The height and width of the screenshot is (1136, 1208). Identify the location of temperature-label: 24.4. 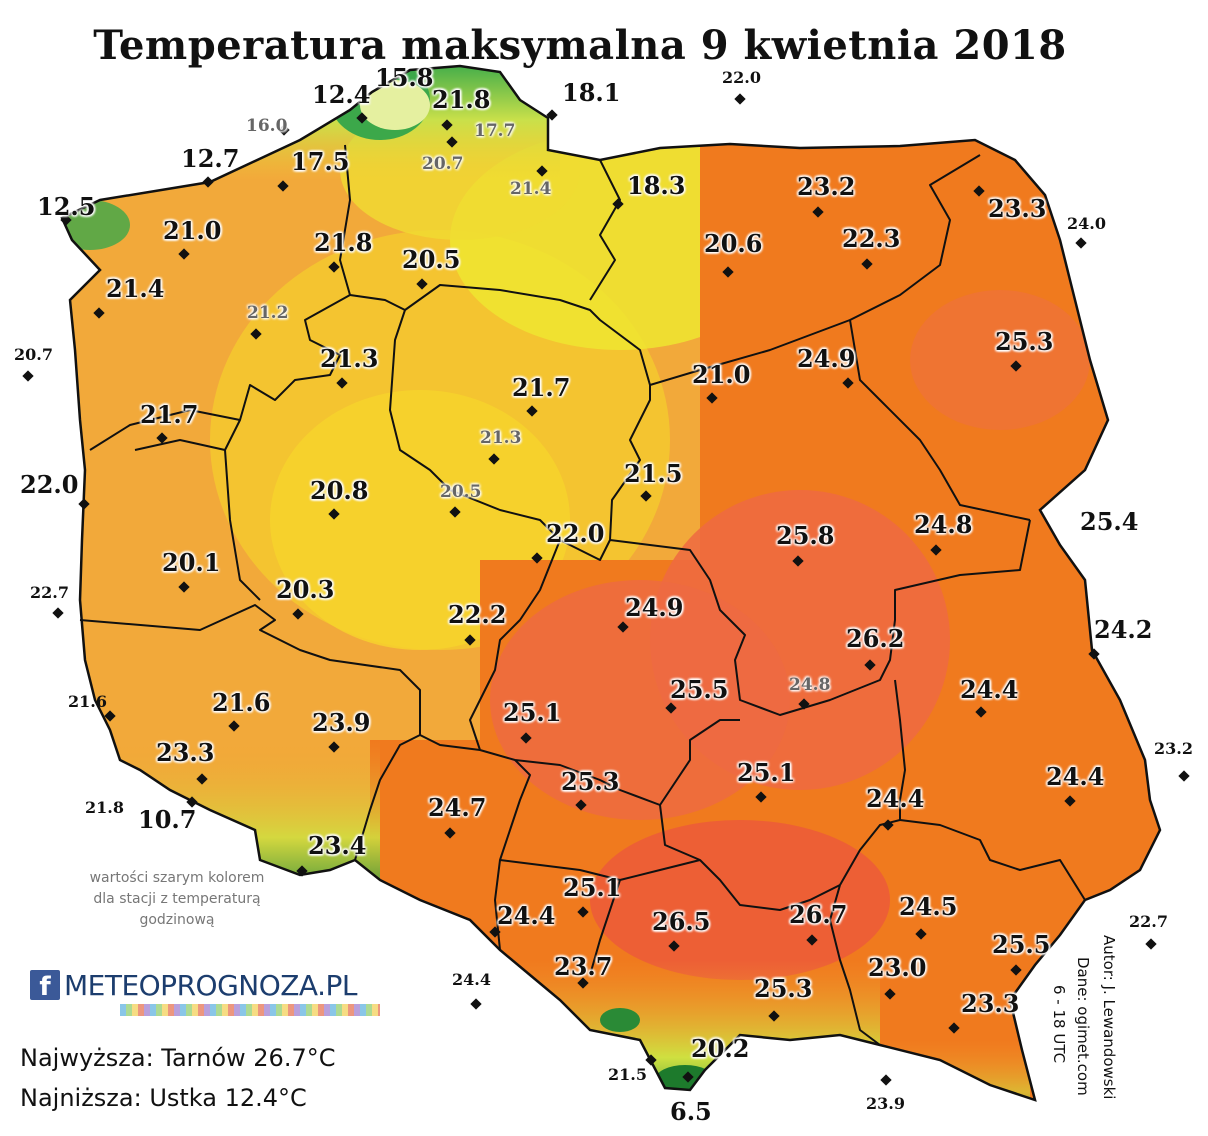
(1075, 776).